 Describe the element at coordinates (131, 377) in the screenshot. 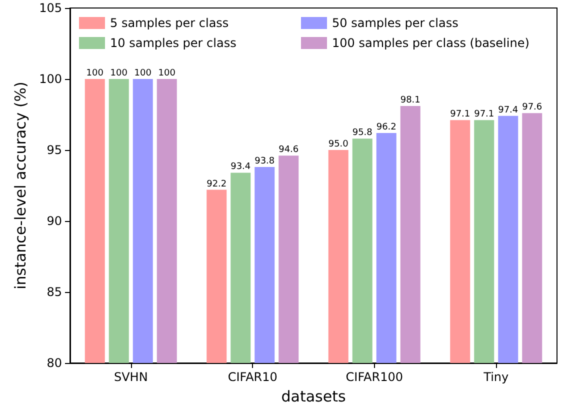

I see `x-tick-label: SVHN` at that location.